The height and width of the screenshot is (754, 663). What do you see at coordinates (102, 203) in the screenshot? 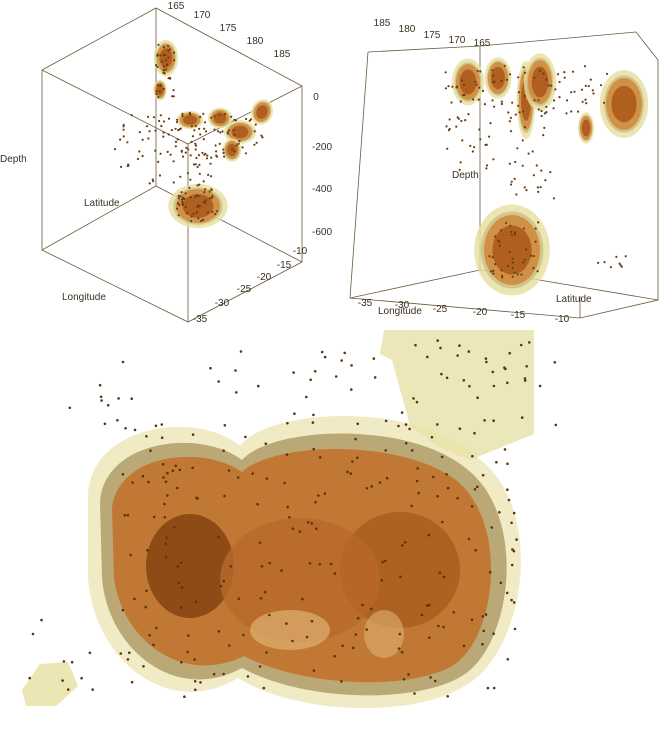
I see `latitude-axis-label: Latitude` at bounding box center [102, 203].